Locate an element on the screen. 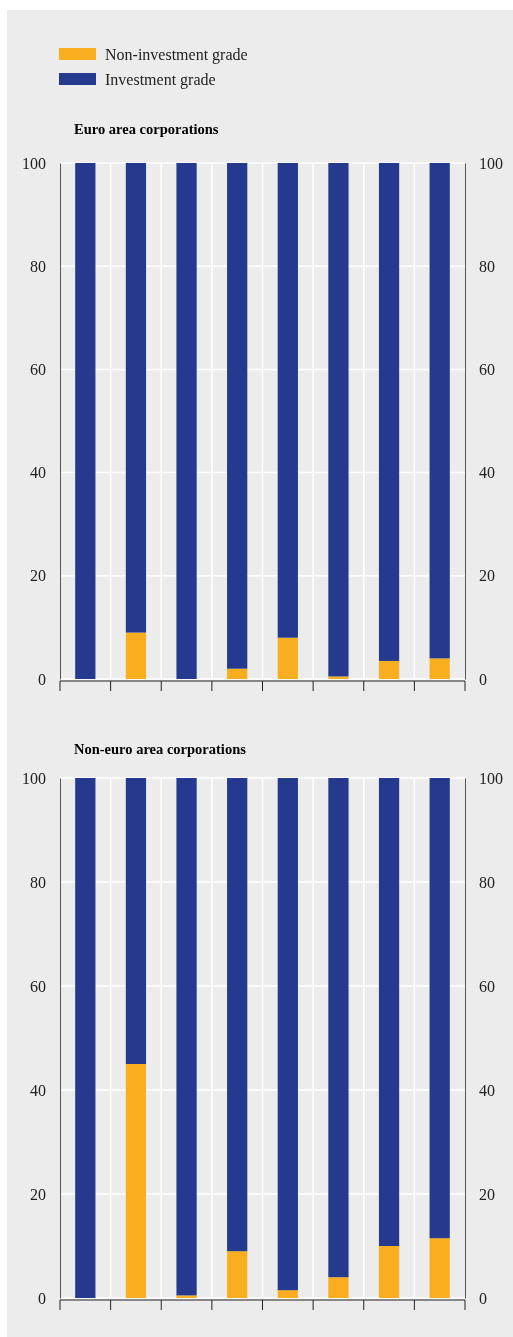 The height and width of the screenshot is (1337, 513). legend-label: Investment grade is located at coordinates (160, 80).